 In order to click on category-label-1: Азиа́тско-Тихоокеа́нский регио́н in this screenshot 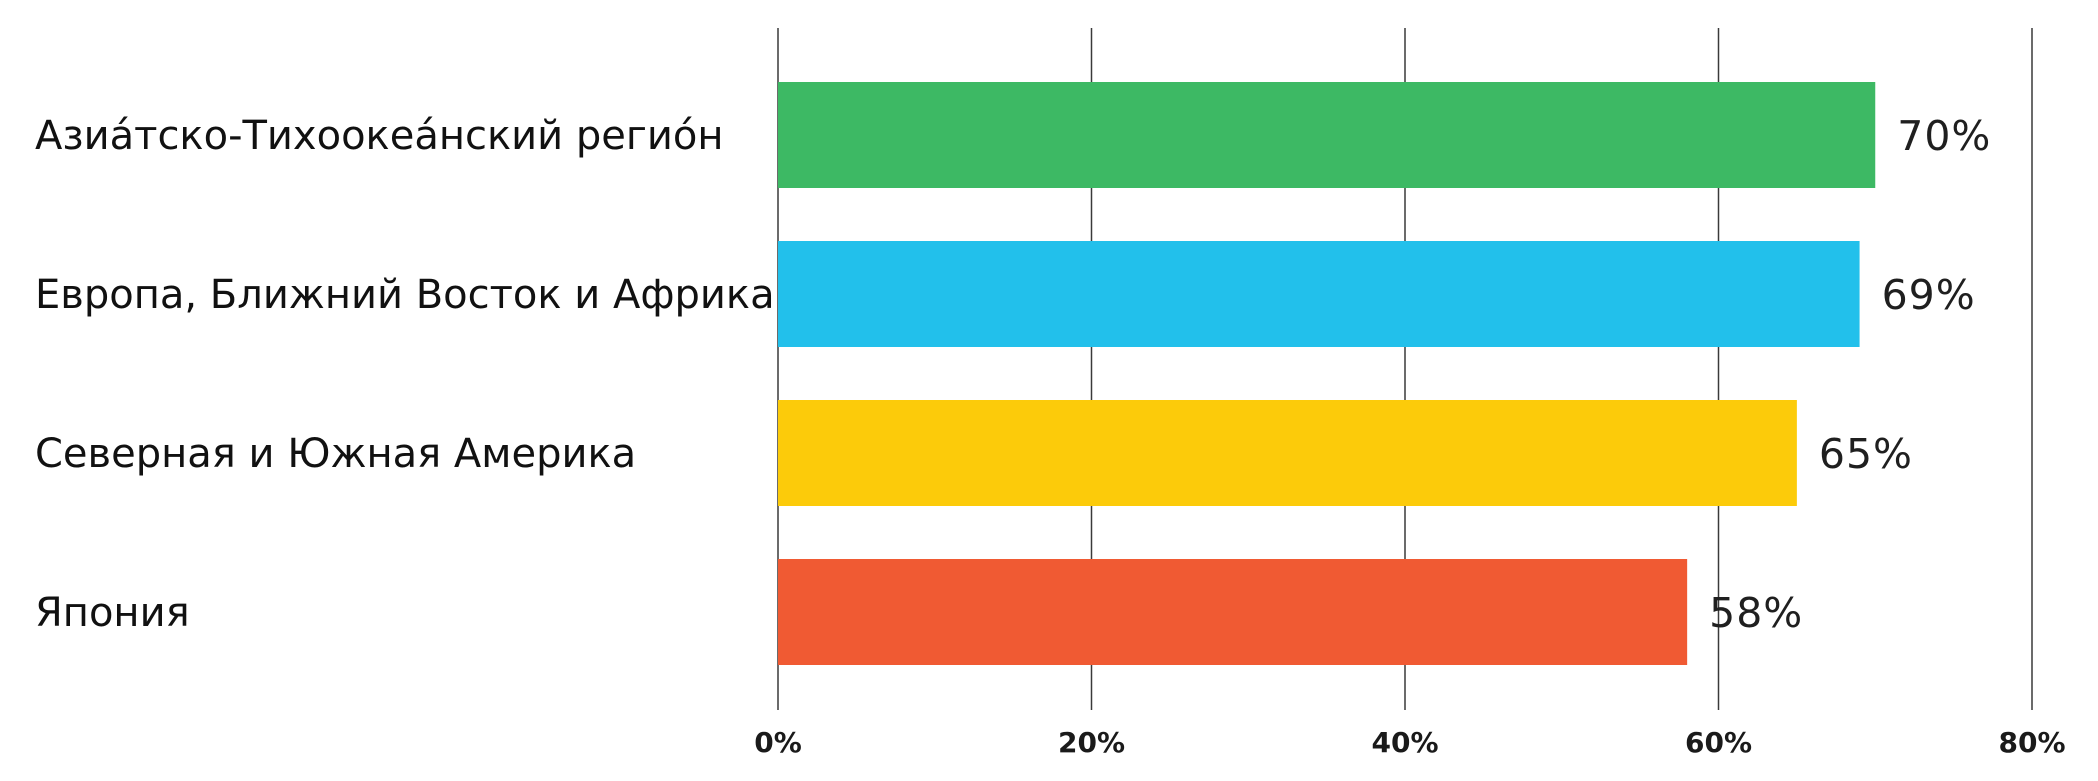, I will do `click(379, 136)`.